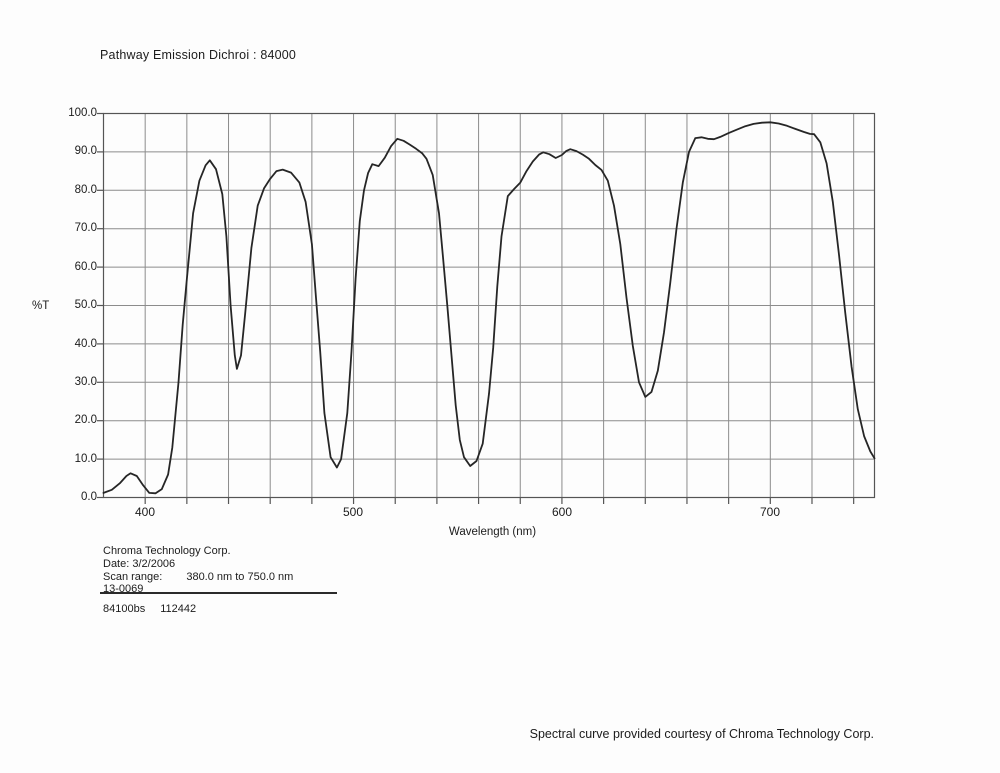 Image resolution: width=1000 pixels, height=773 pixels. Describe the element at coordinates (353, 512) in the screenshot. I see `x-tick-label: 500` at that location.